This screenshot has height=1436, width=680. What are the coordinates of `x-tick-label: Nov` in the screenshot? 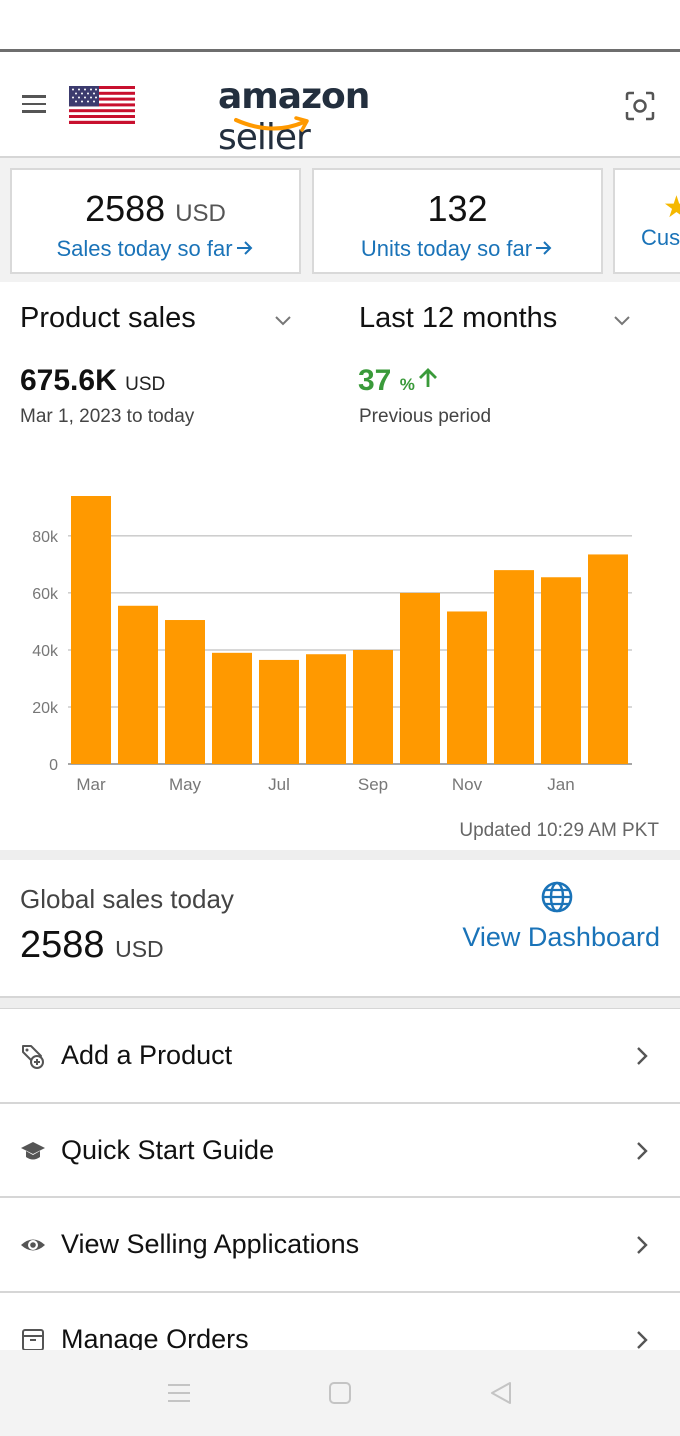 It's located at (467, 784).